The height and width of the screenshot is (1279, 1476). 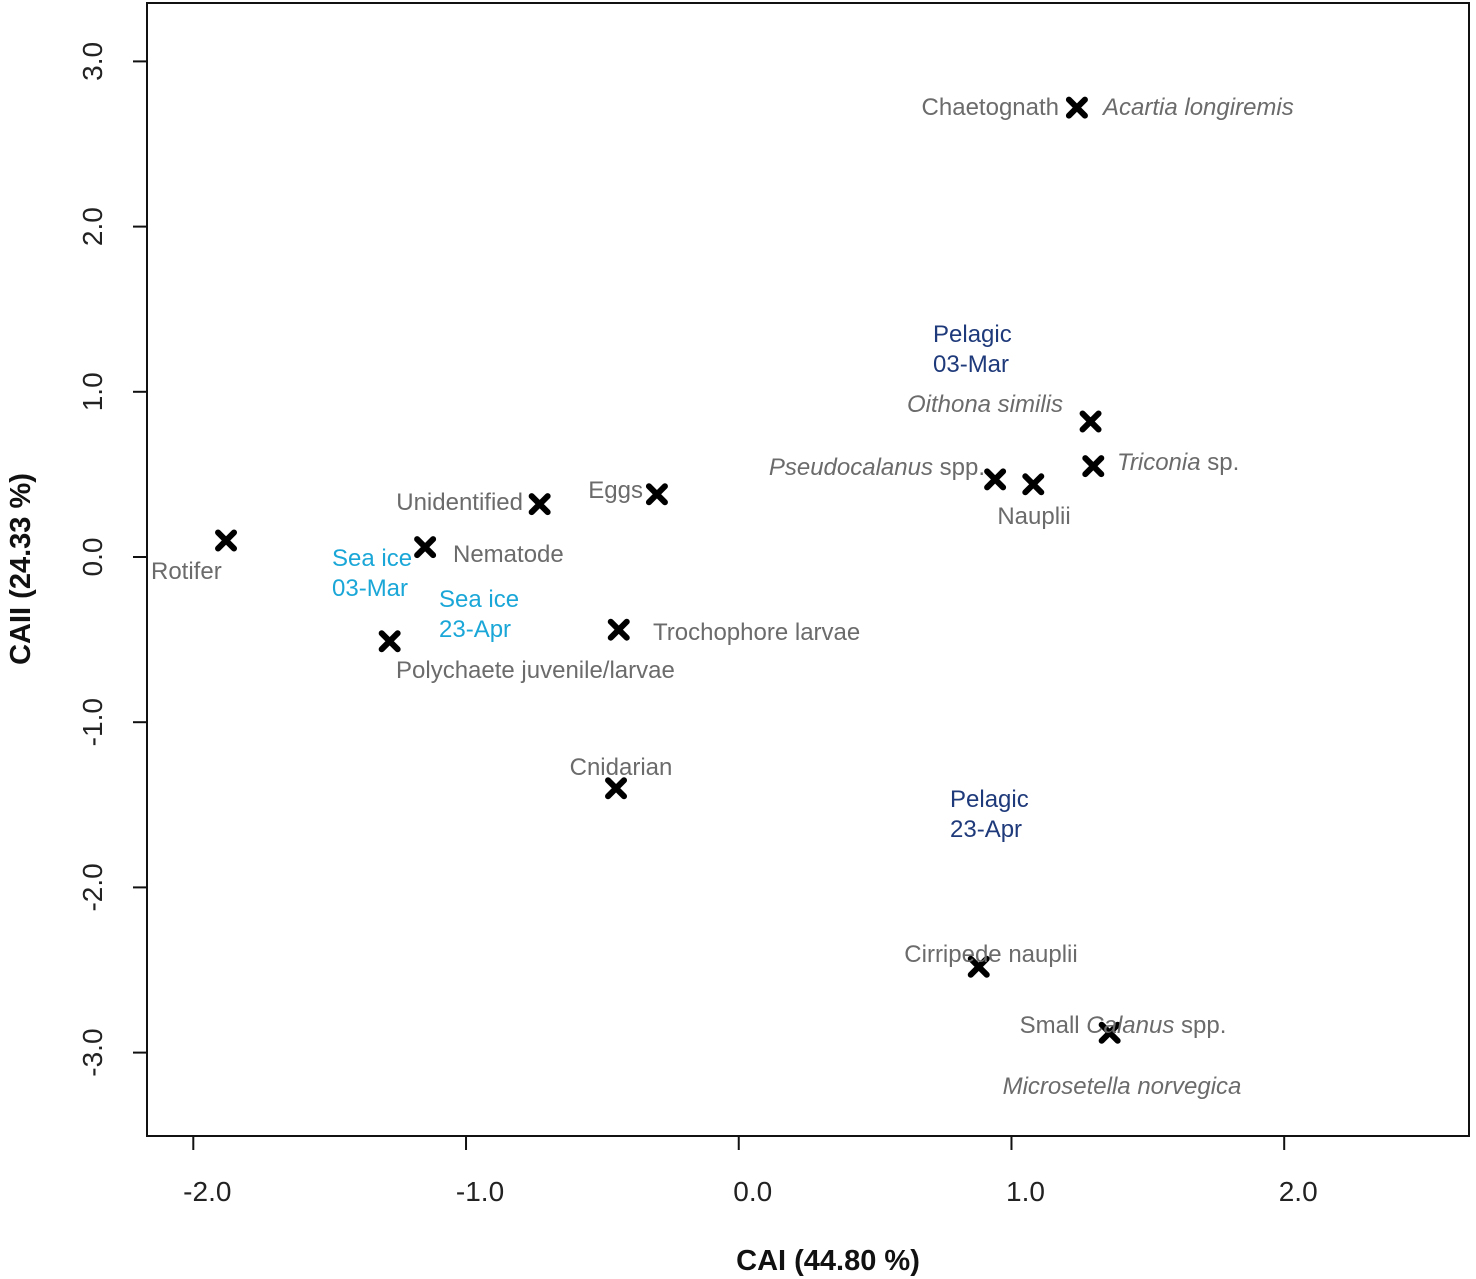 What do you see at coordinates (752, 1191) in the screenshot?
I see `x-tick-label: 0.0` at bounding box center [752, 1191].